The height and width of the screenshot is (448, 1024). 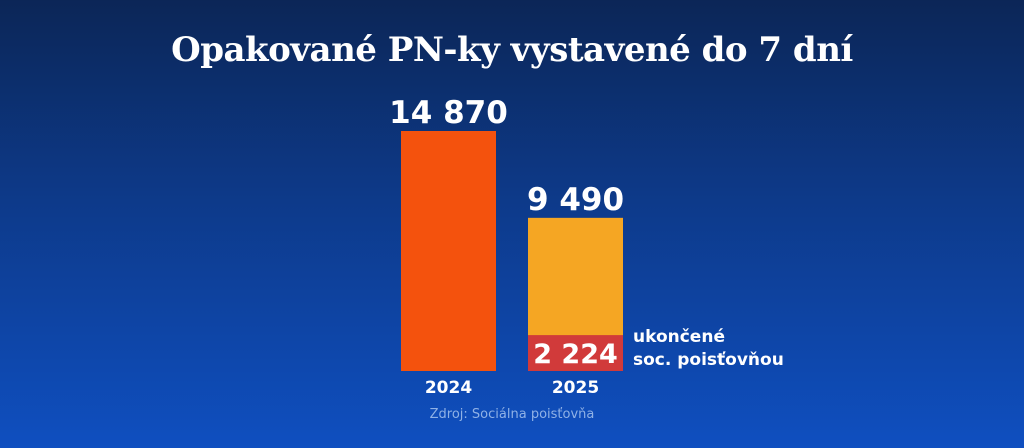 I want to click on sub-bar-value-label: 2 224, so click(x=575, y=354).